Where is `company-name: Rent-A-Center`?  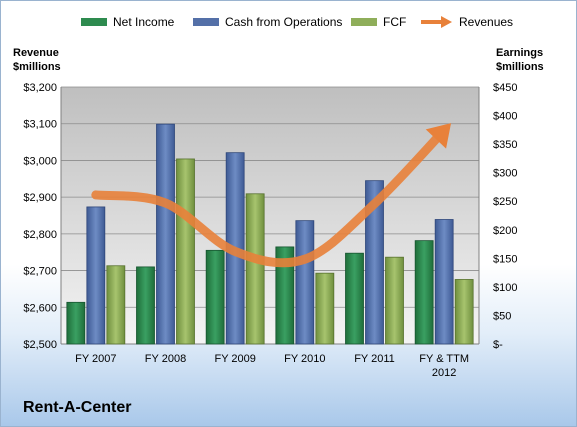
company-name: Rent-A-Center is located at coordinates (77, 407).